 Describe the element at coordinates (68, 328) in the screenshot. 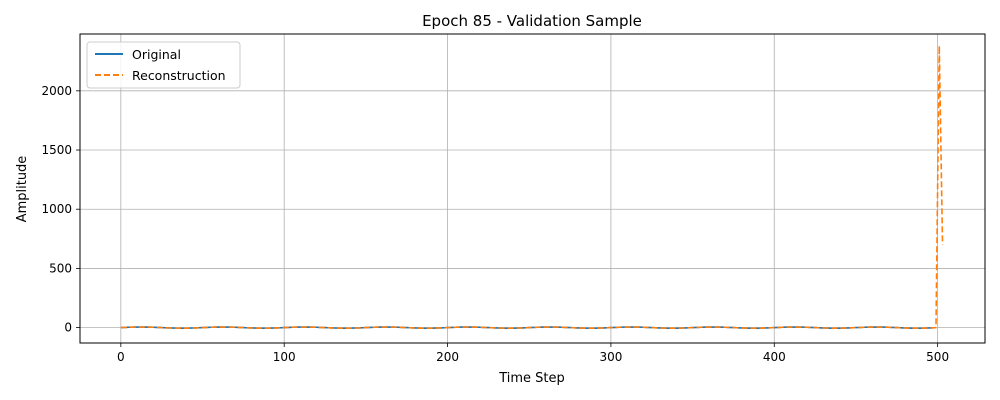

I see `y-tick-label: 0` at that location.